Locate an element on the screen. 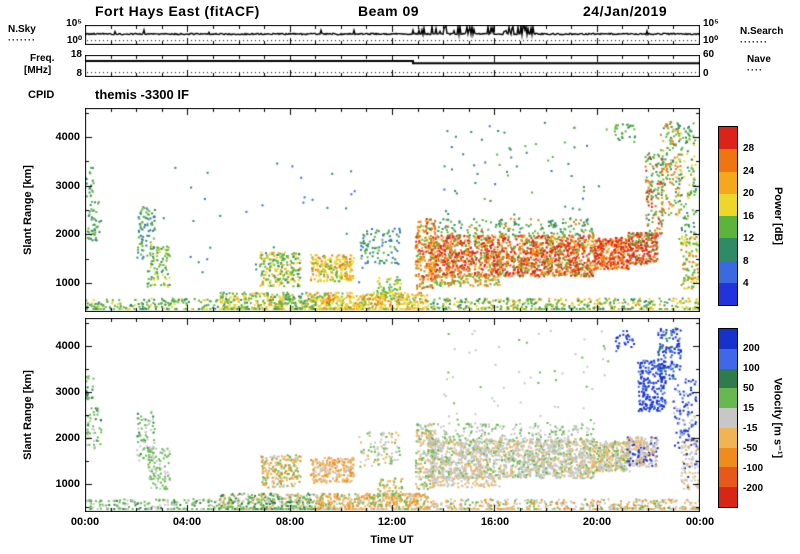 The image size is (800, 554). power-yaxis-label: Slant Range [km] is located at coordinates (28, 210).